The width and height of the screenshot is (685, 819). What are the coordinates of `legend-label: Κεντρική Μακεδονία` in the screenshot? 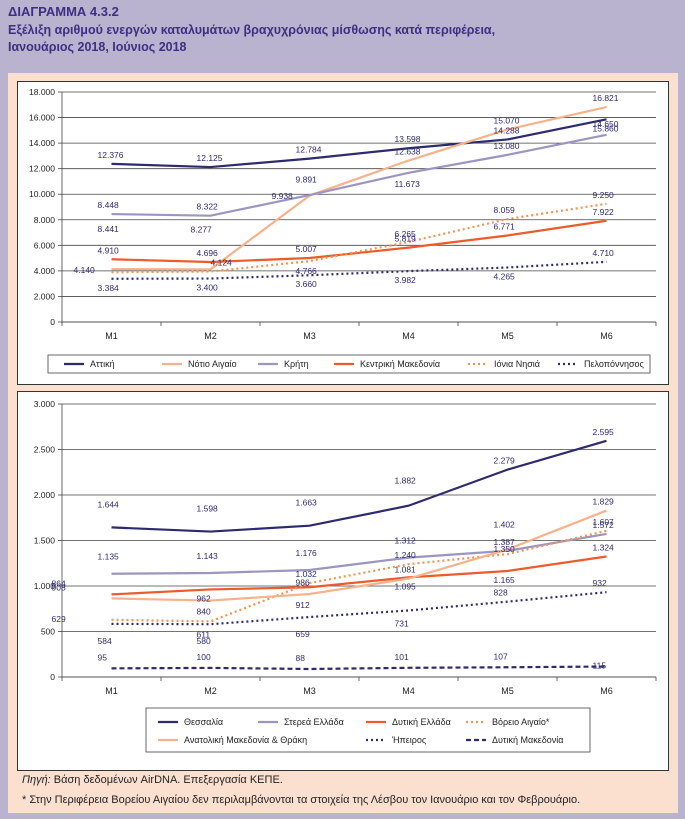 It's located at (400, 364).